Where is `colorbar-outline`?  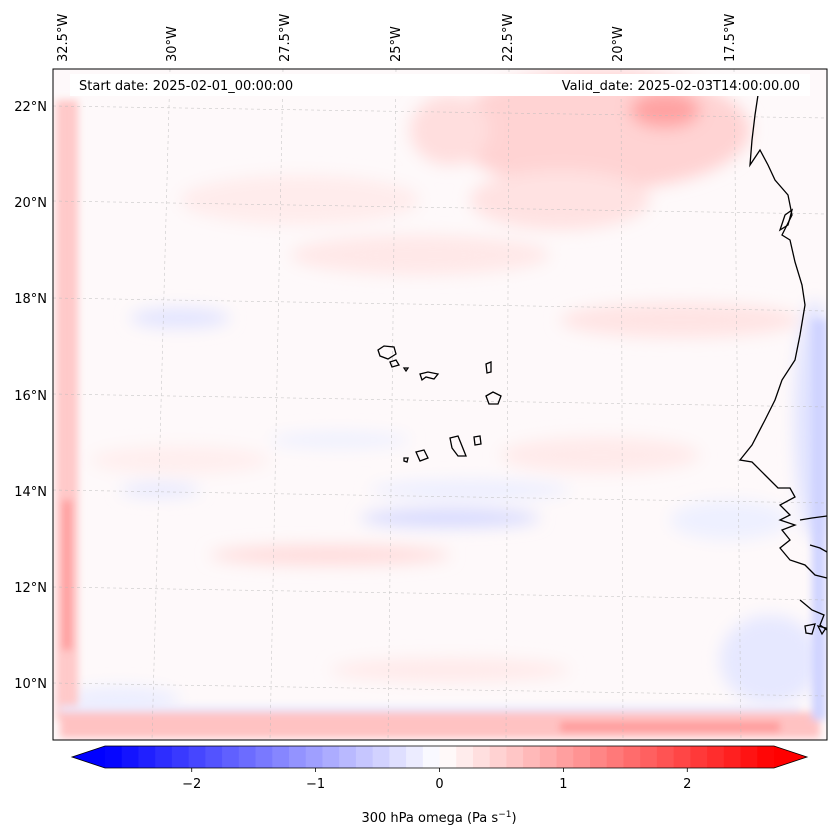 colorbar-outline is located at coordinates (439, 757).